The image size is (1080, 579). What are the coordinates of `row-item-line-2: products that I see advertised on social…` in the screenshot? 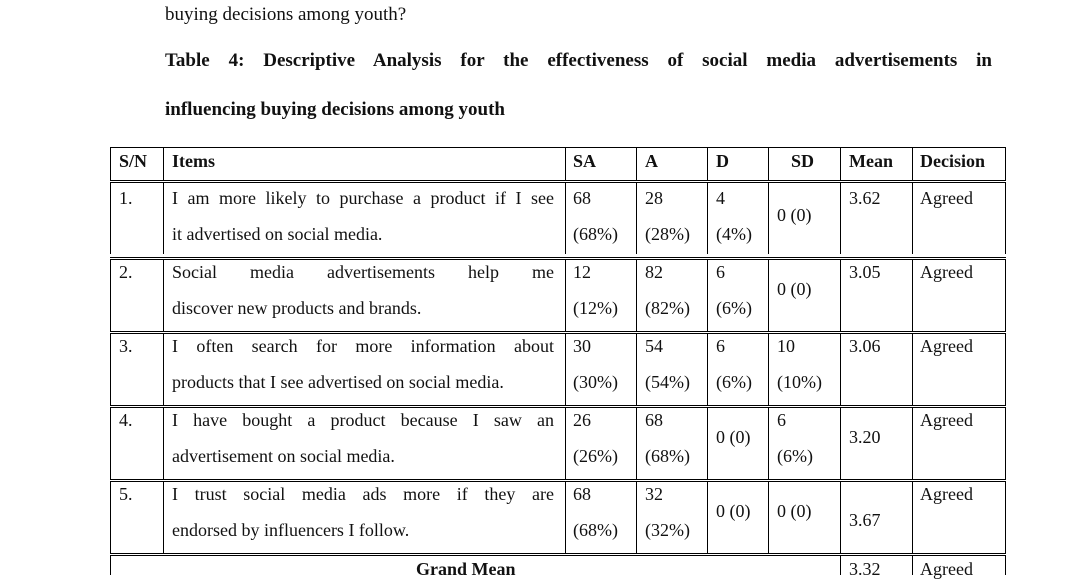 It's located at (338, 382).